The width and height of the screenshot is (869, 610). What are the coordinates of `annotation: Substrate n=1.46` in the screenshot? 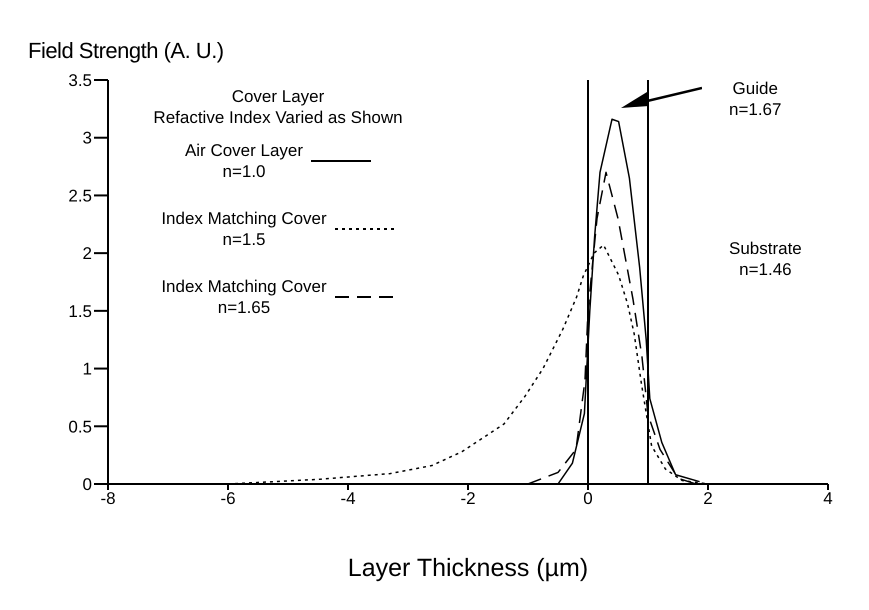 It's located at (765, 259).